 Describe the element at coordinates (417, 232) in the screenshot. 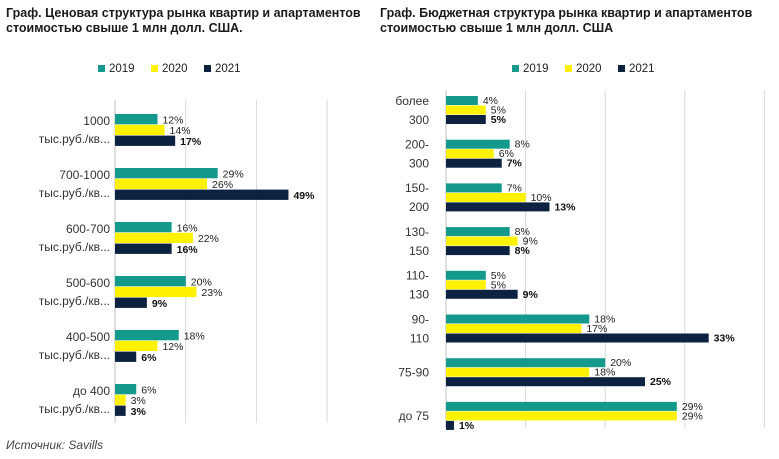

I see `category-label: 130-` at that location.